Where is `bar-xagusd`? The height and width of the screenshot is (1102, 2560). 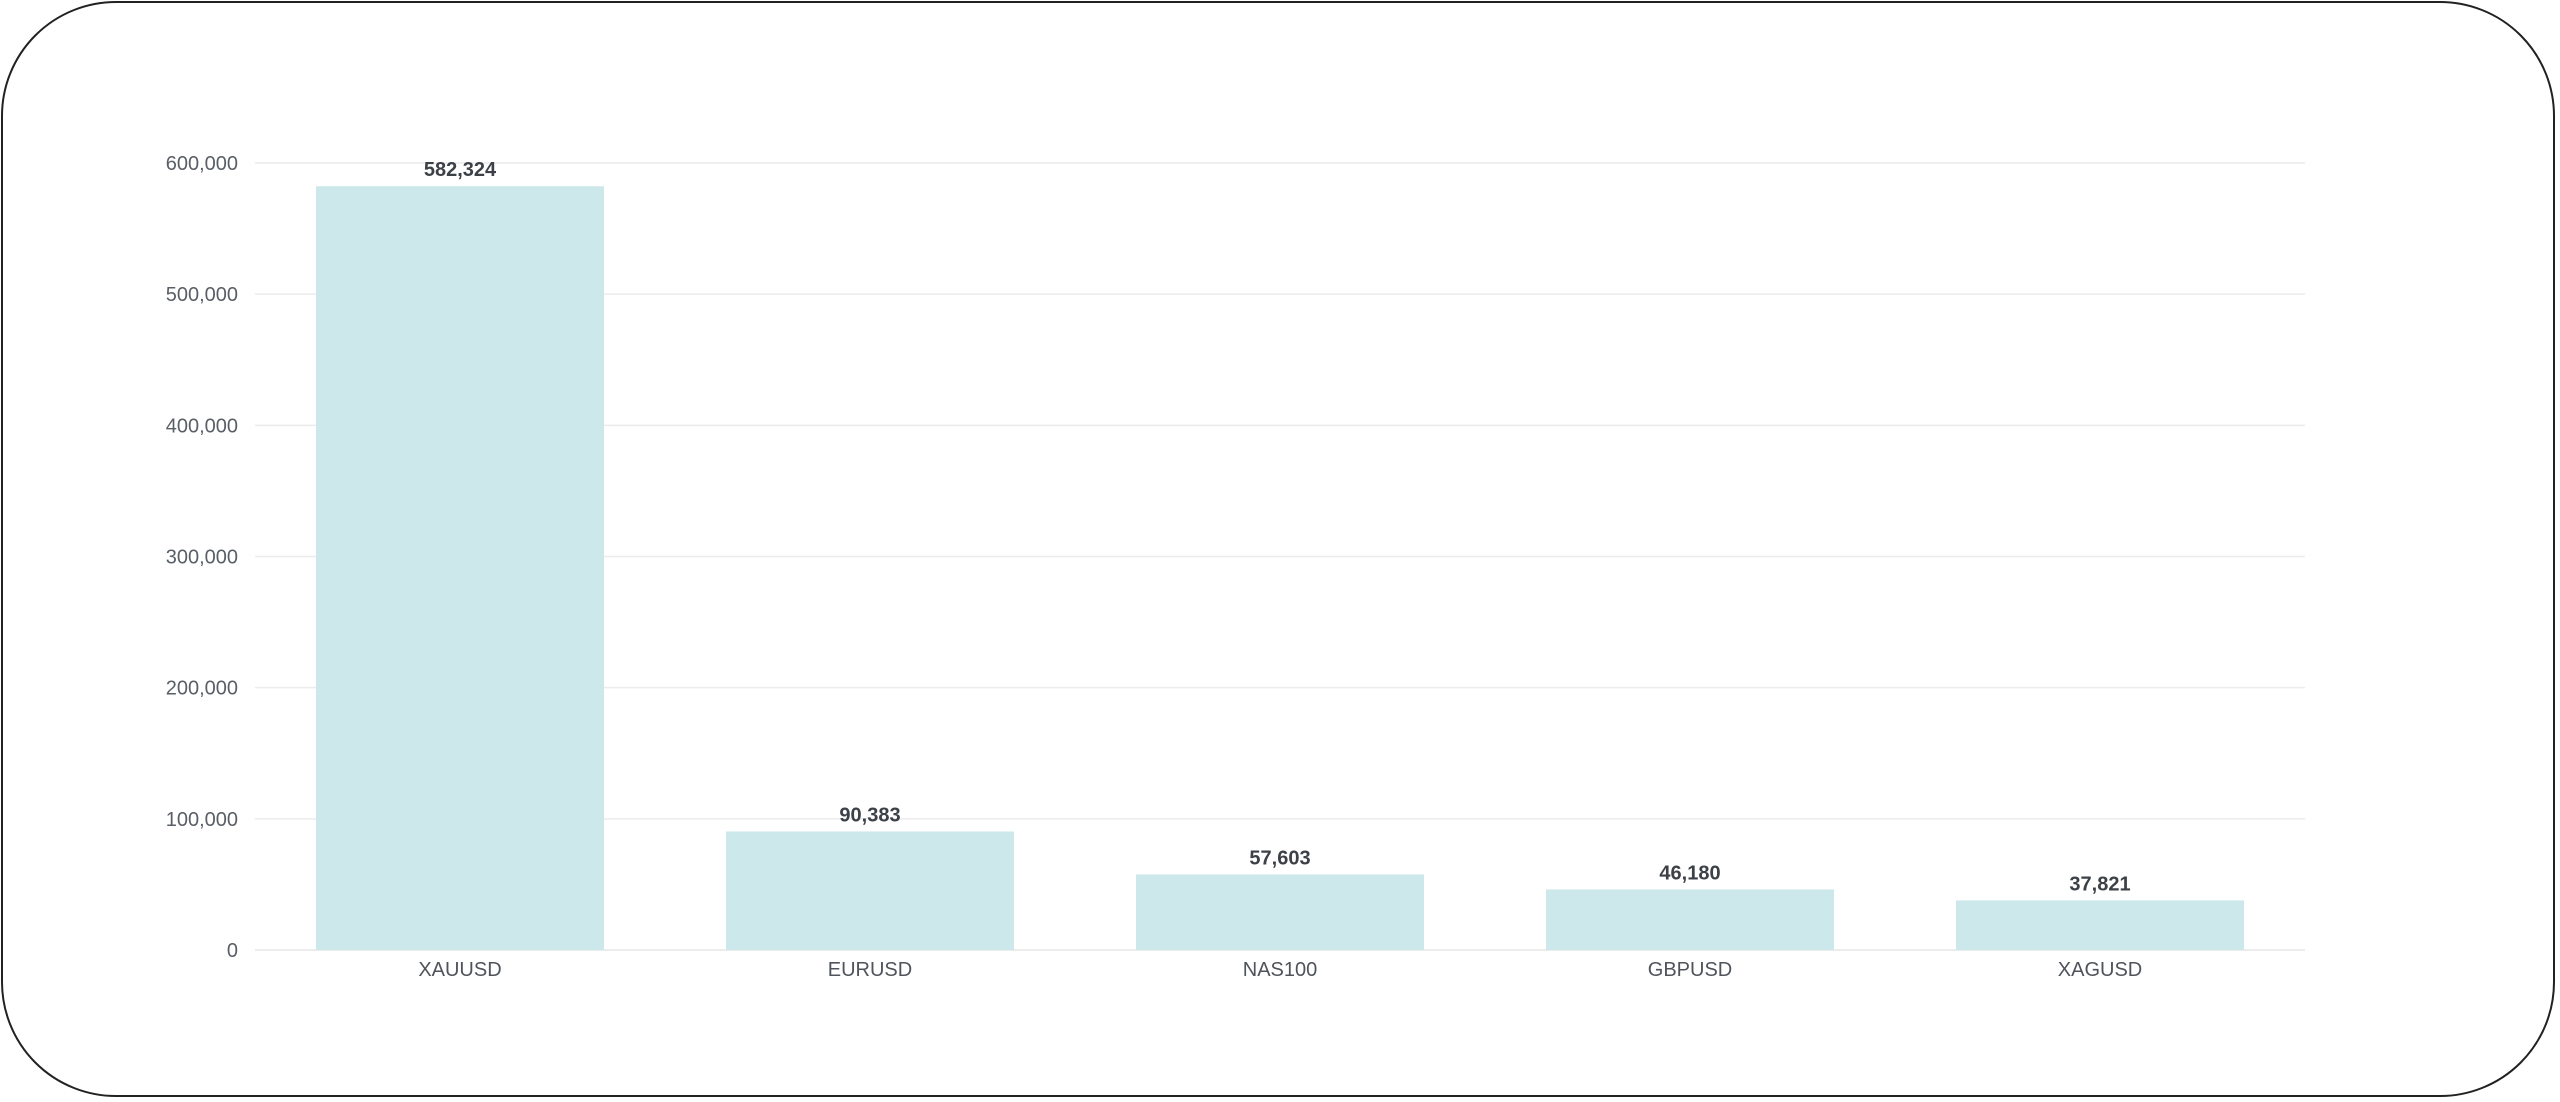
bar-xagusd is located at coordinates (2100, 925).